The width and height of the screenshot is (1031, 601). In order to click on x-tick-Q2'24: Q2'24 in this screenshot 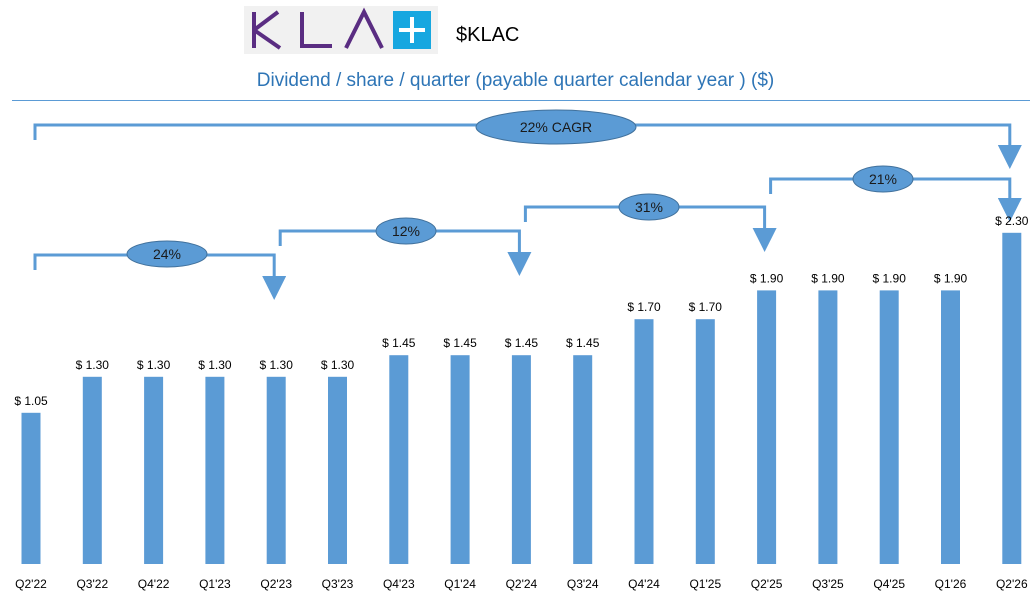, I will do `click(522, 584)`.